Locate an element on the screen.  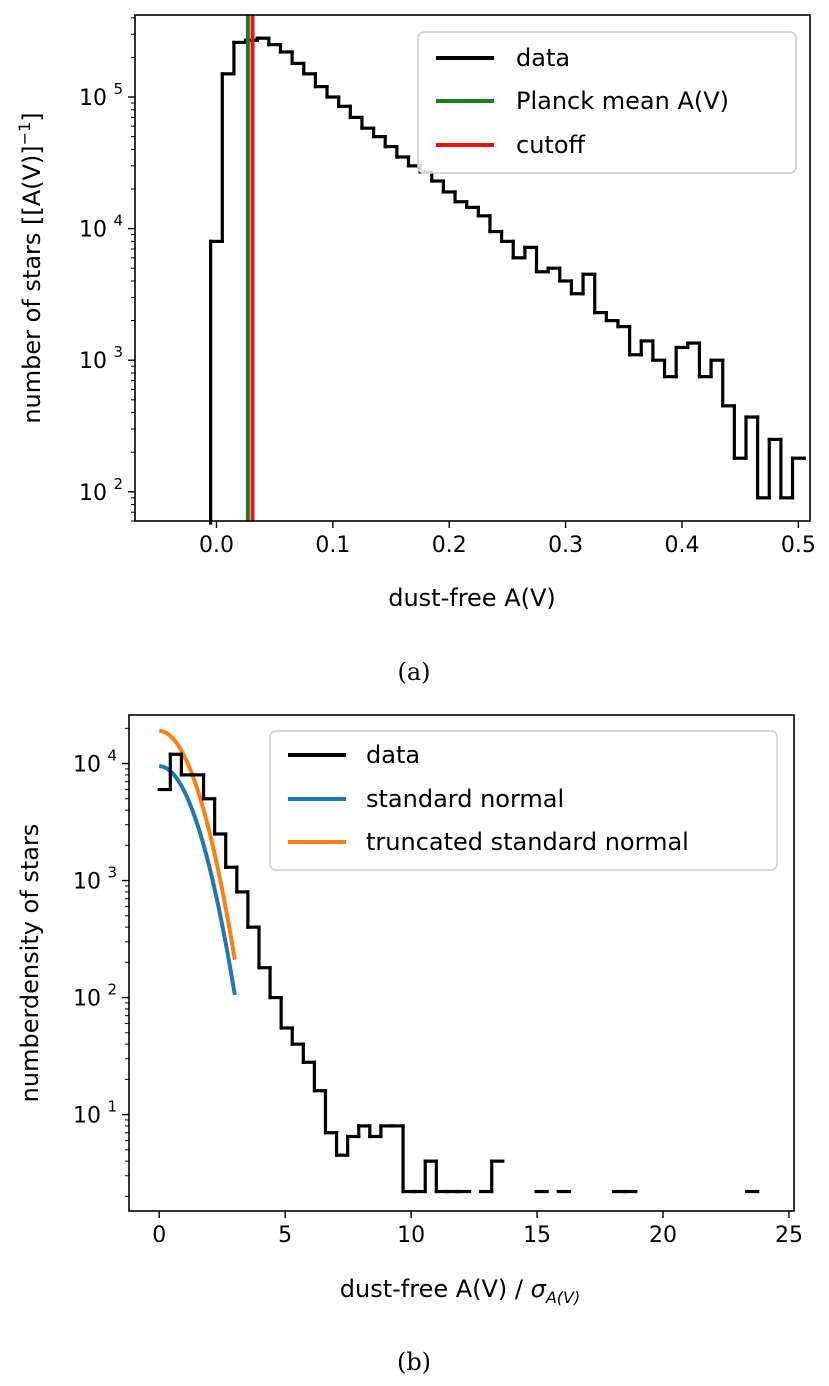
x-tick-label-4: 20 is located at coordinates (663, 1235).